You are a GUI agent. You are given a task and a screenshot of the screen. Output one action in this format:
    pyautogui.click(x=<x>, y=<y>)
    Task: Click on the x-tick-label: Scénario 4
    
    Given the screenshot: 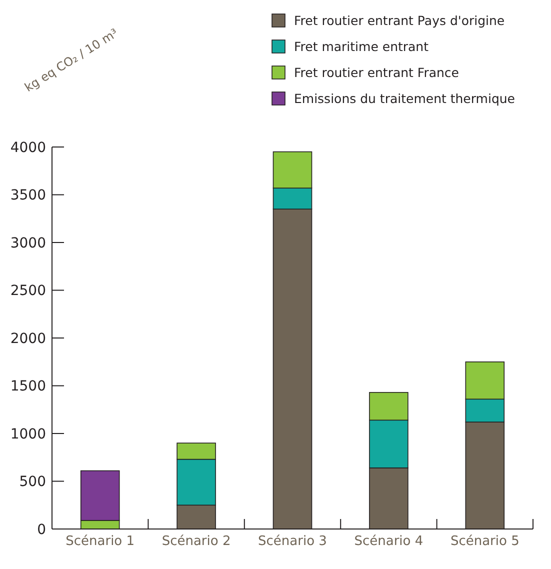 What is the action you would take?
    pyautogui.click(x=389, y=541)
    